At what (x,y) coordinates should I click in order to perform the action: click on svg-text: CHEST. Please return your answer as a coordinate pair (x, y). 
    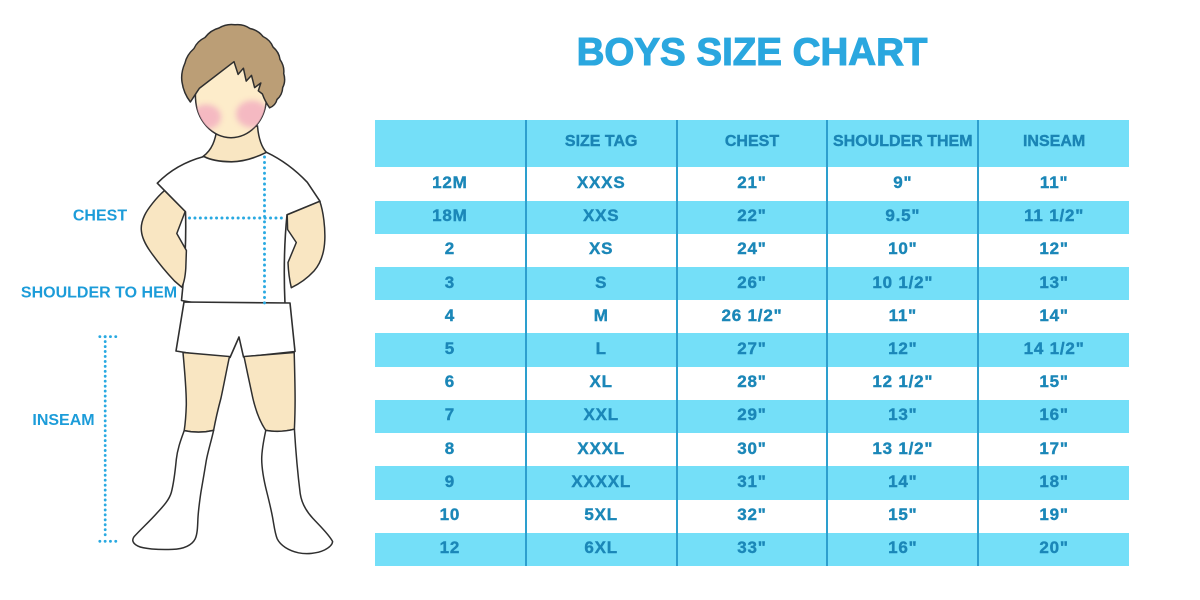
    Looking at the image, I should click on (100, 216).